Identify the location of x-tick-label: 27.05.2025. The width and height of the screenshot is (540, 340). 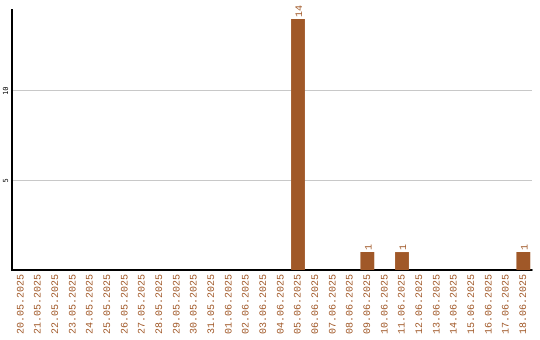
(143, 304).